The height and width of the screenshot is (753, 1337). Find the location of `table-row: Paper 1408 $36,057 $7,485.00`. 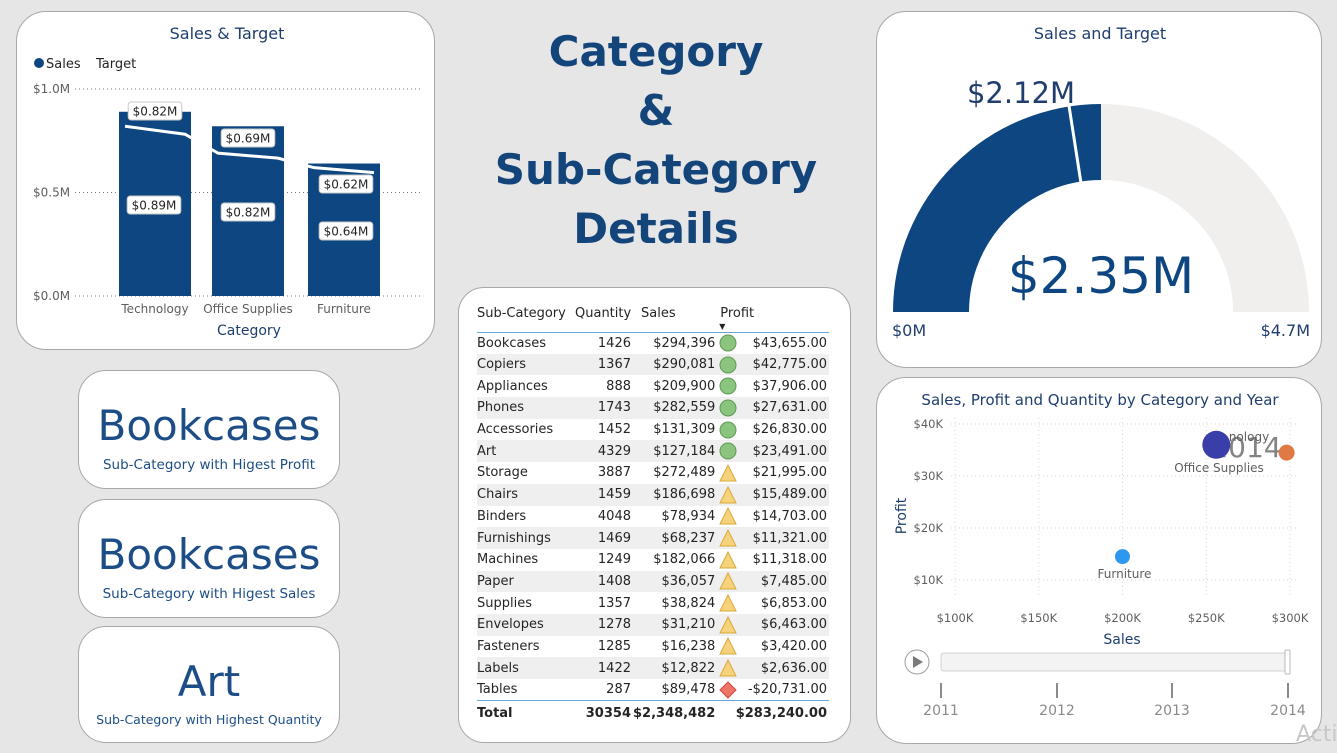

table-row: Paper 1408 $36,057 $7,485.00 is located at coordinates (653, 581).